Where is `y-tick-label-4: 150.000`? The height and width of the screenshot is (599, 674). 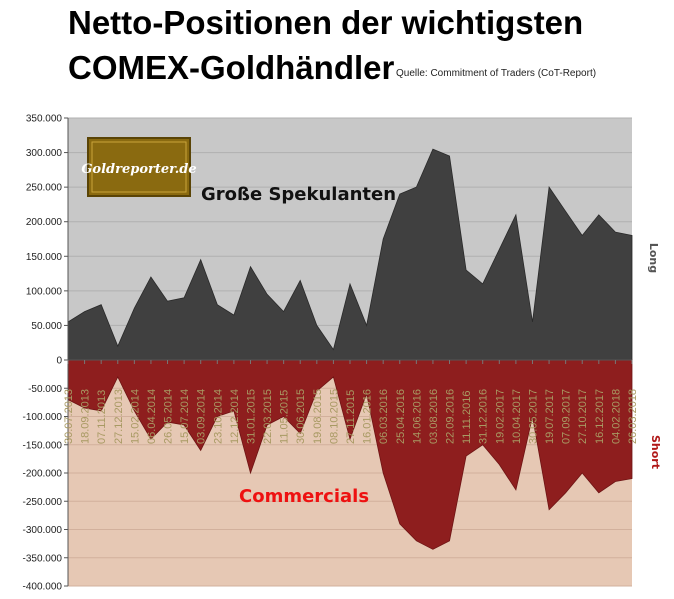
y-tick-label-4: 150.000 is located at coordinates (44, 257).